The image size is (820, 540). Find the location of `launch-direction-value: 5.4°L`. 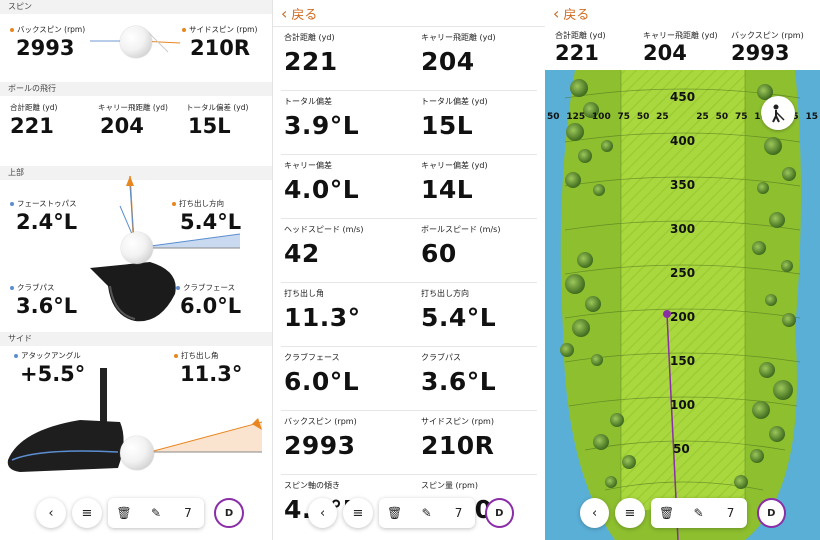

launch-direction-value: 5.4°L is located at coordinates (211, 222).